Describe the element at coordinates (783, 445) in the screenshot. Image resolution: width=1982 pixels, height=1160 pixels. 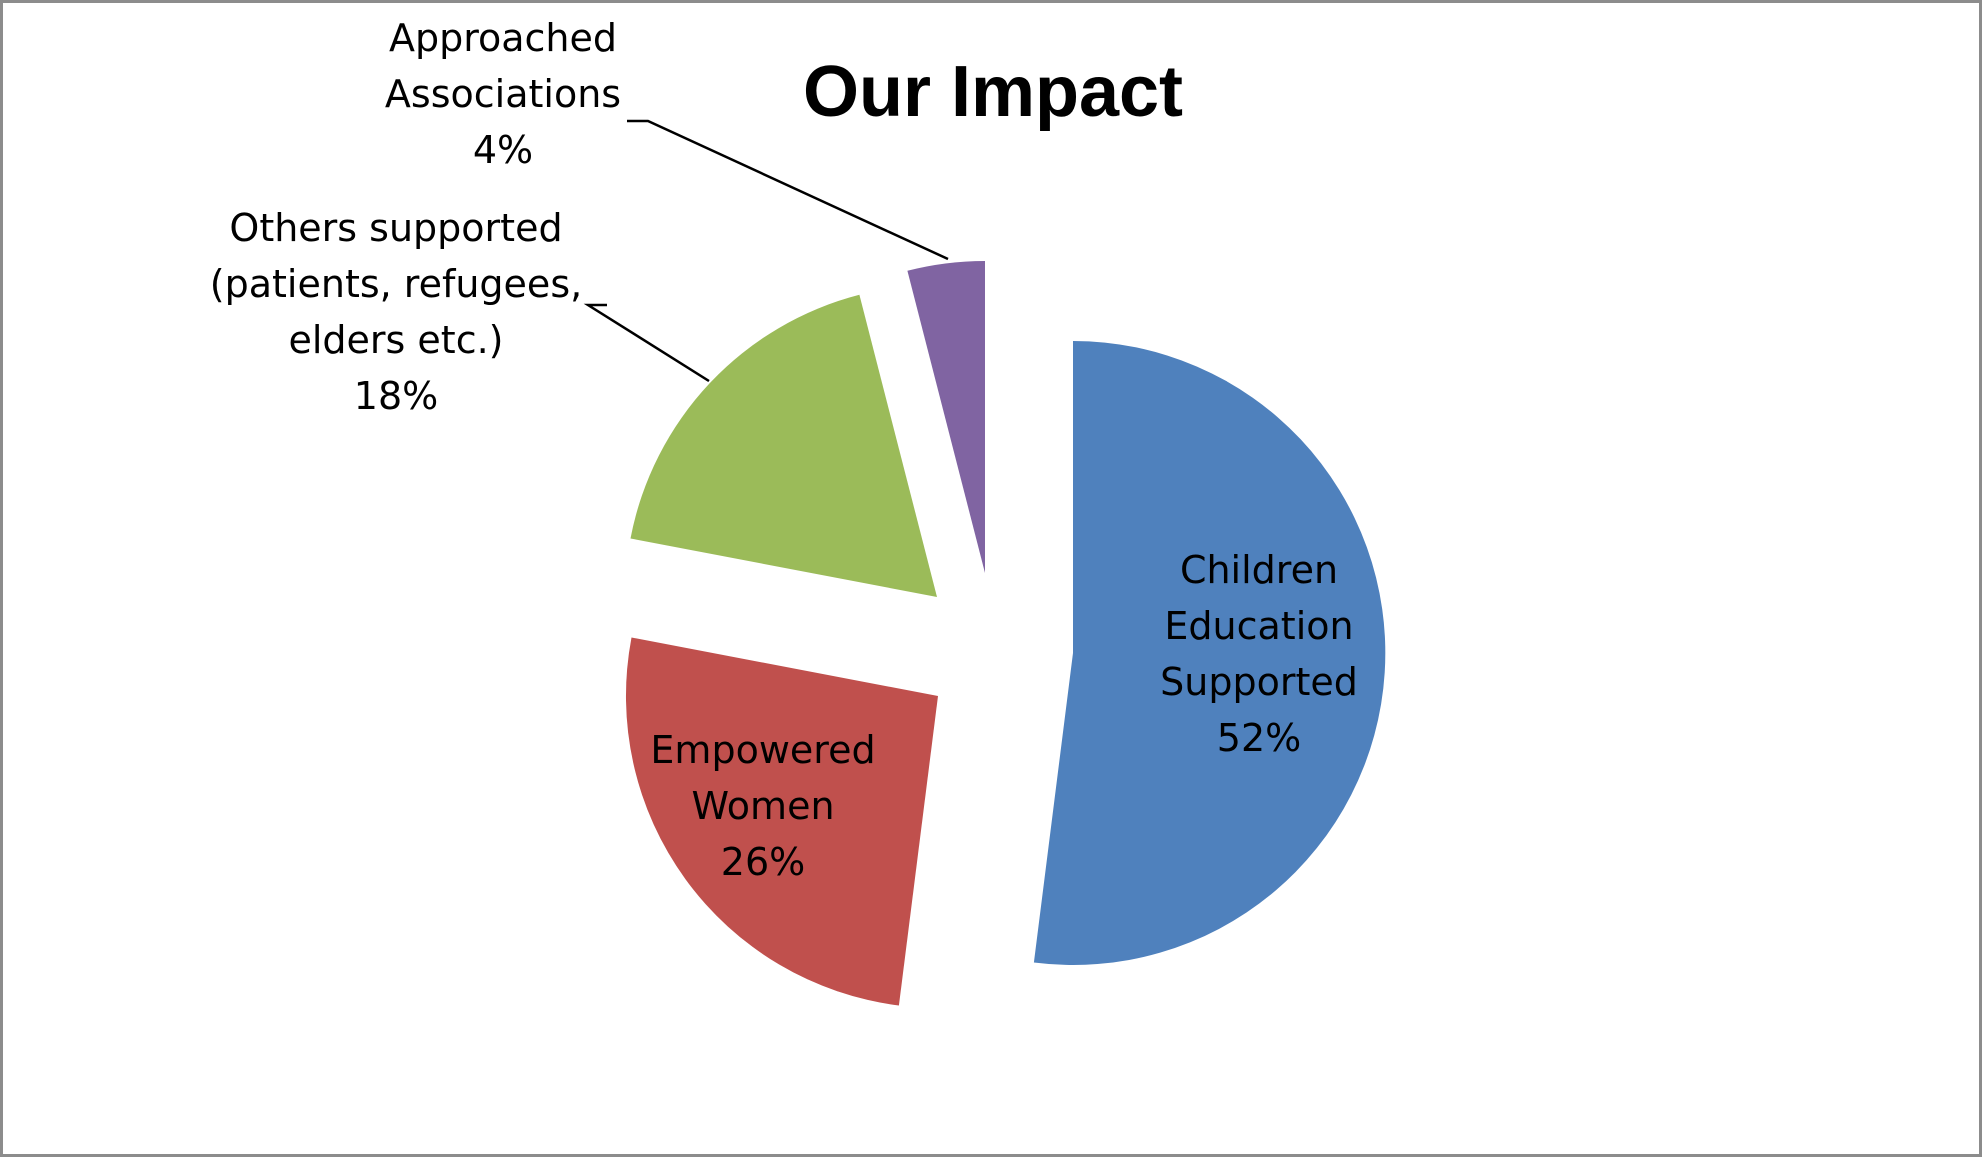
I see `pie-slice-others-supported-patients-refugees-elders-etc` at that location.